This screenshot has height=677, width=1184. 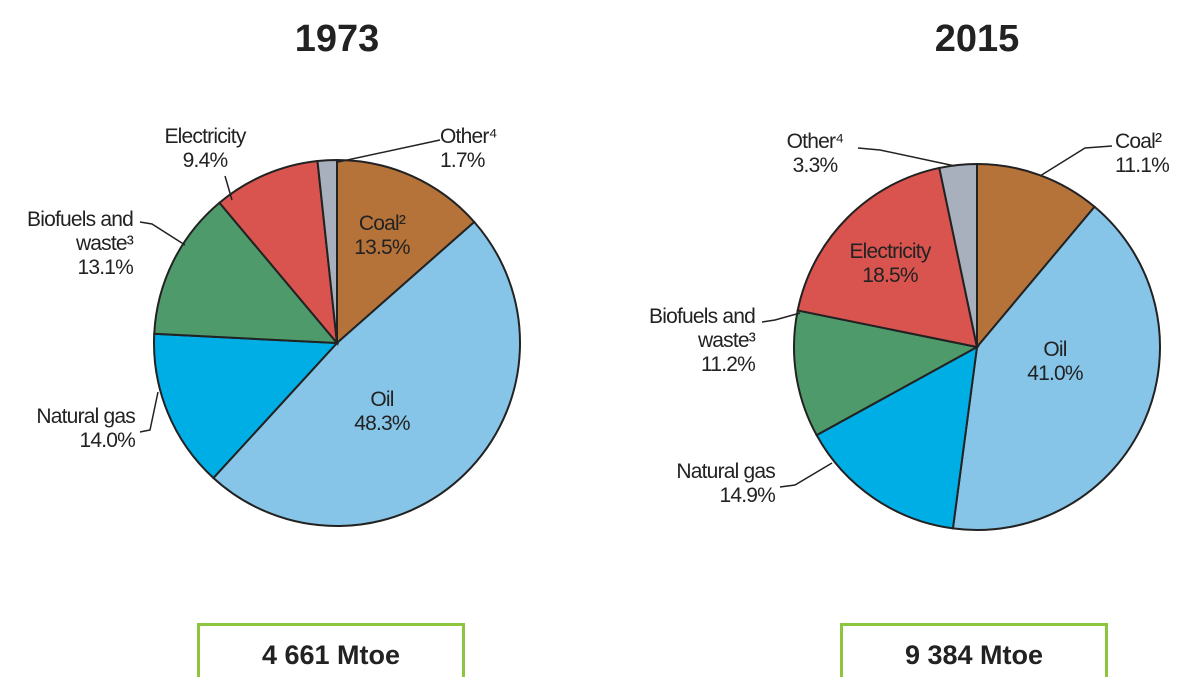 I want to click on slice-value-label: 41.0%, so click(x=1055, y=373).